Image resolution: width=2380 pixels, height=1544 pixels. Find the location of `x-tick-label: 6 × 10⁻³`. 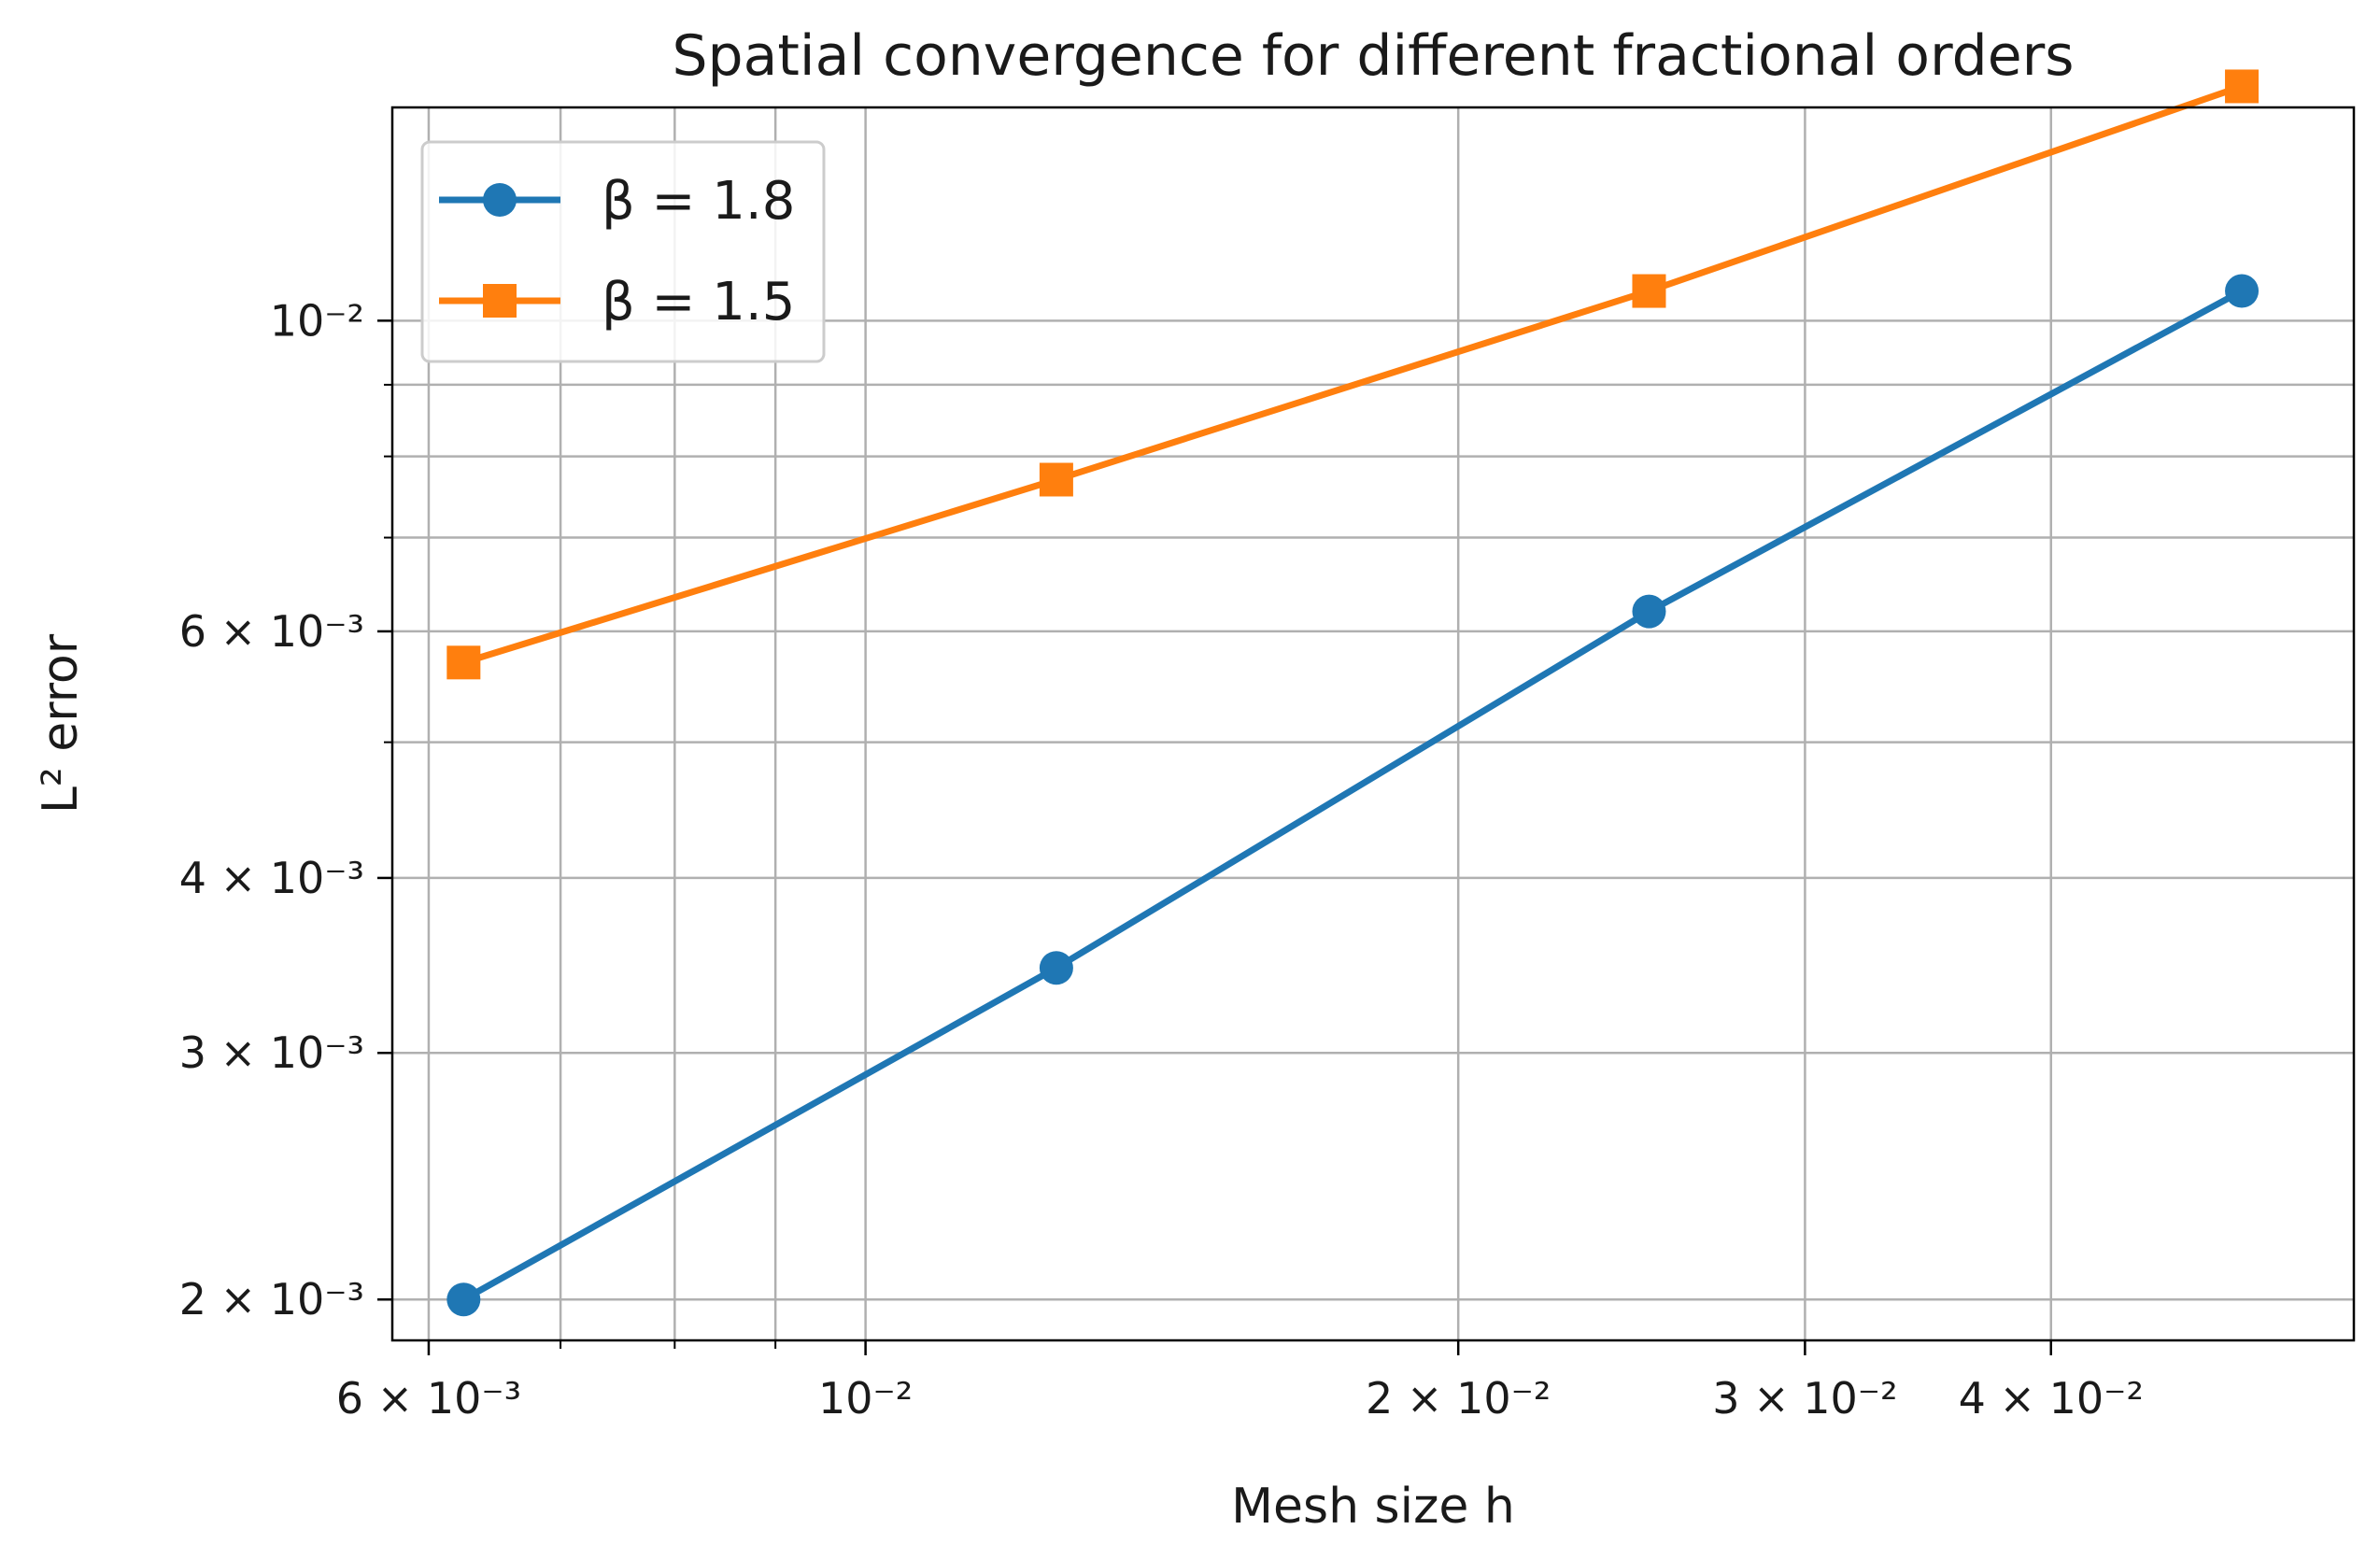

x-tick-label: 6 × 10⁻³ is located at coordinates (428, 1398).